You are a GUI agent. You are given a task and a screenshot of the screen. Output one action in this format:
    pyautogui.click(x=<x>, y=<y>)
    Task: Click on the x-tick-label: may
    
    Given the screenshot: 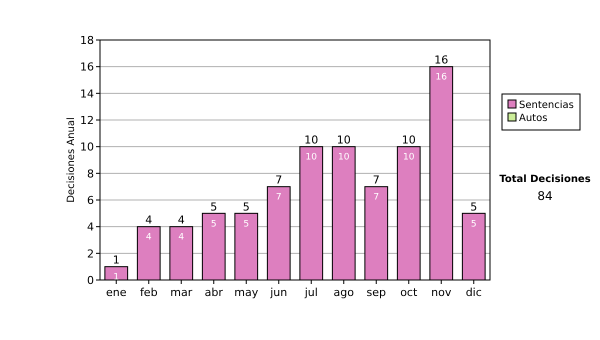 What is the action you would take?
    pyautogui.click(x=246, y=292)
    